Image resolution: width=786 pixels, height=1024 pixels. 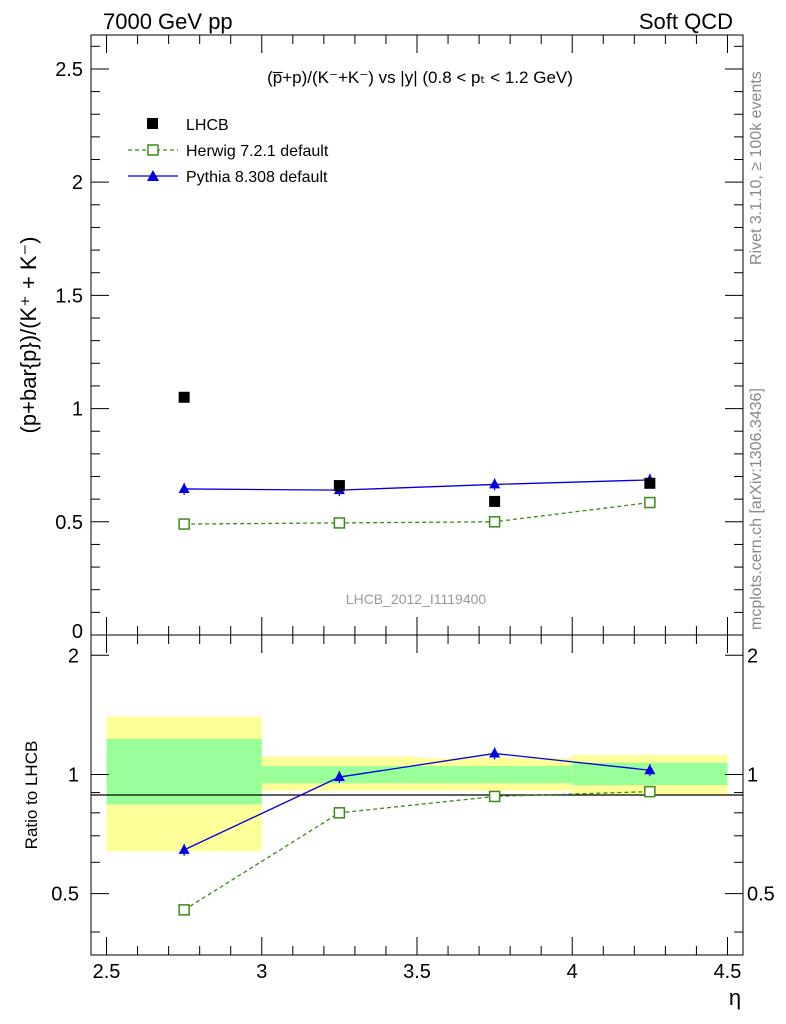 What do you see at coordinates (756, 168) in the screenshot?
I see `rivet-label: Rivet 3.1.10, ≥ 100k events` at bounding box center [756, 168].